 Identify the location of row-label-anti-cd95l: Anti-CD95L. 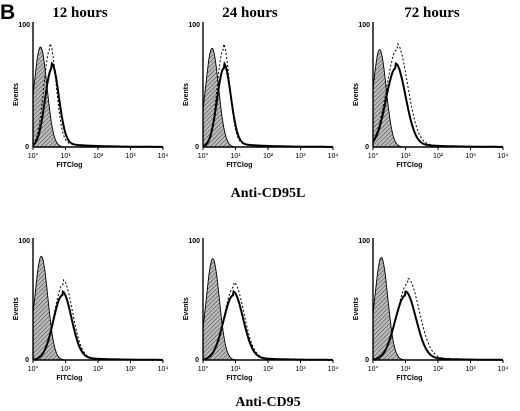
(268, 193).